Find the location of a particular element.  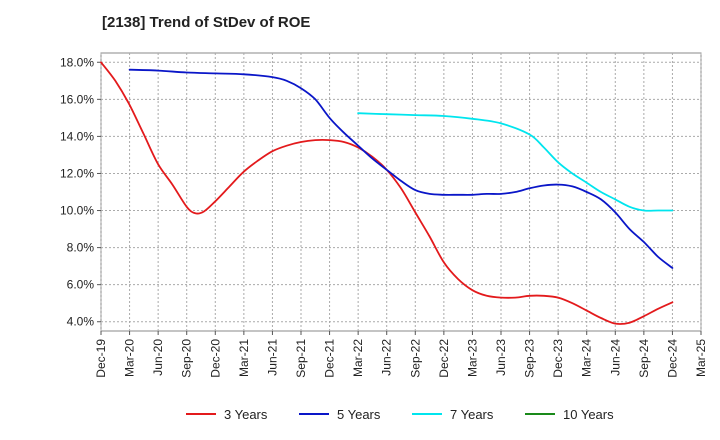

x-tick-label: Mar-22 is located at coordinates (358, 358).